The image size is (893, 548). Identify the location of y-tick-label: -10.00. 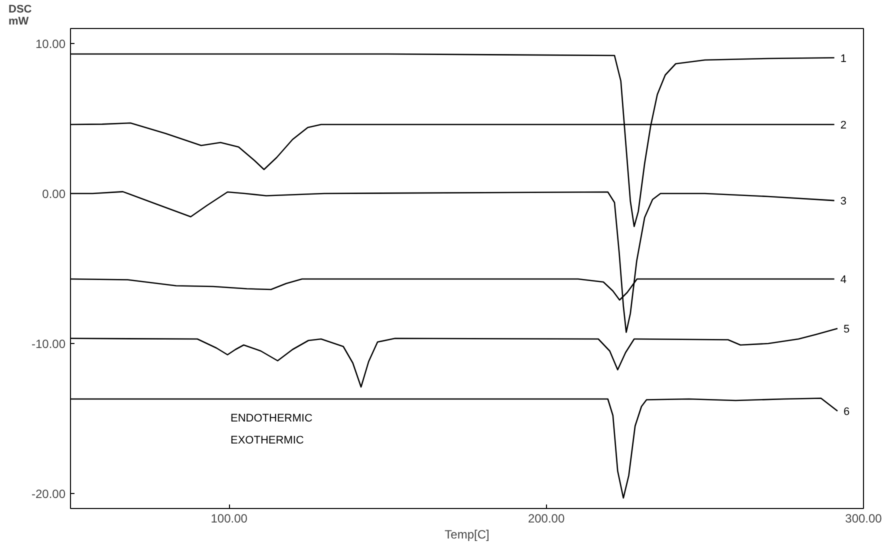
(48, 344).